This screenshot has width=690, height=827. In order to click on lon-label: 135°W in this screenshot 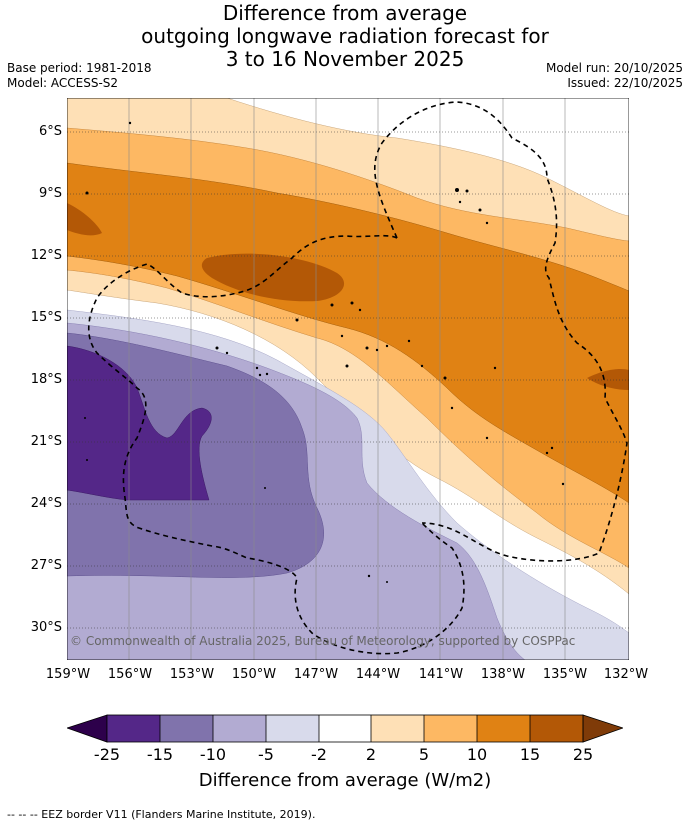, I will do `click(565, 674)`.